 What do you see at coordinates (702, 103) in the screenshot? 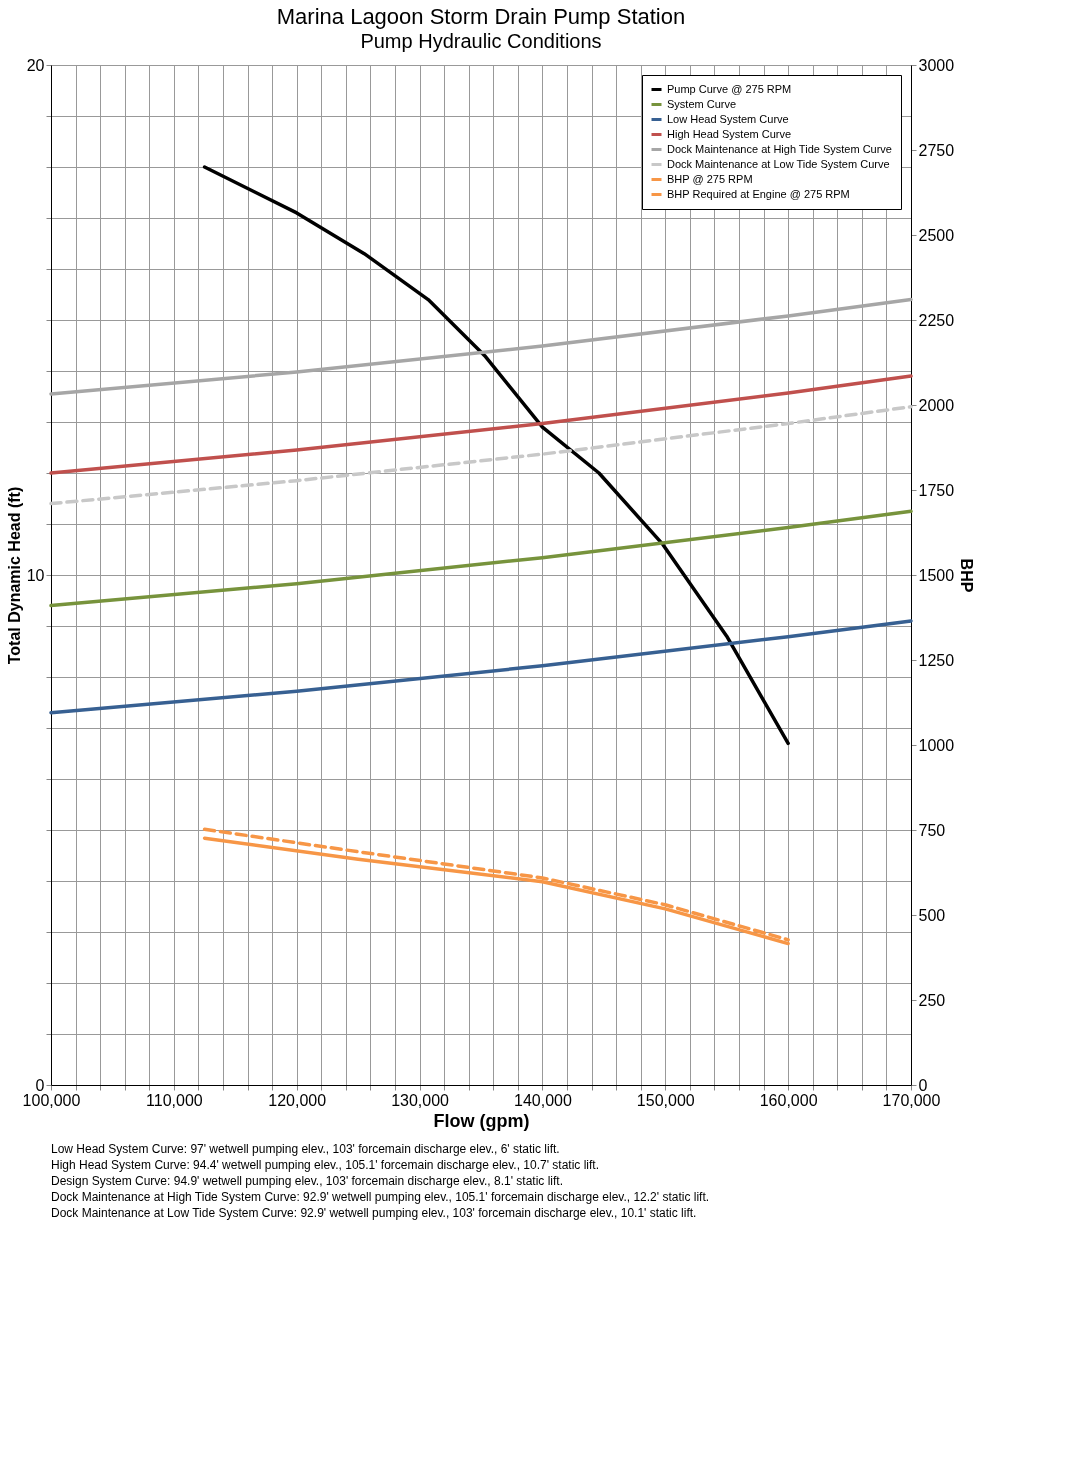
I see `legend-label: System Curve` at bounding box center [702, 103].